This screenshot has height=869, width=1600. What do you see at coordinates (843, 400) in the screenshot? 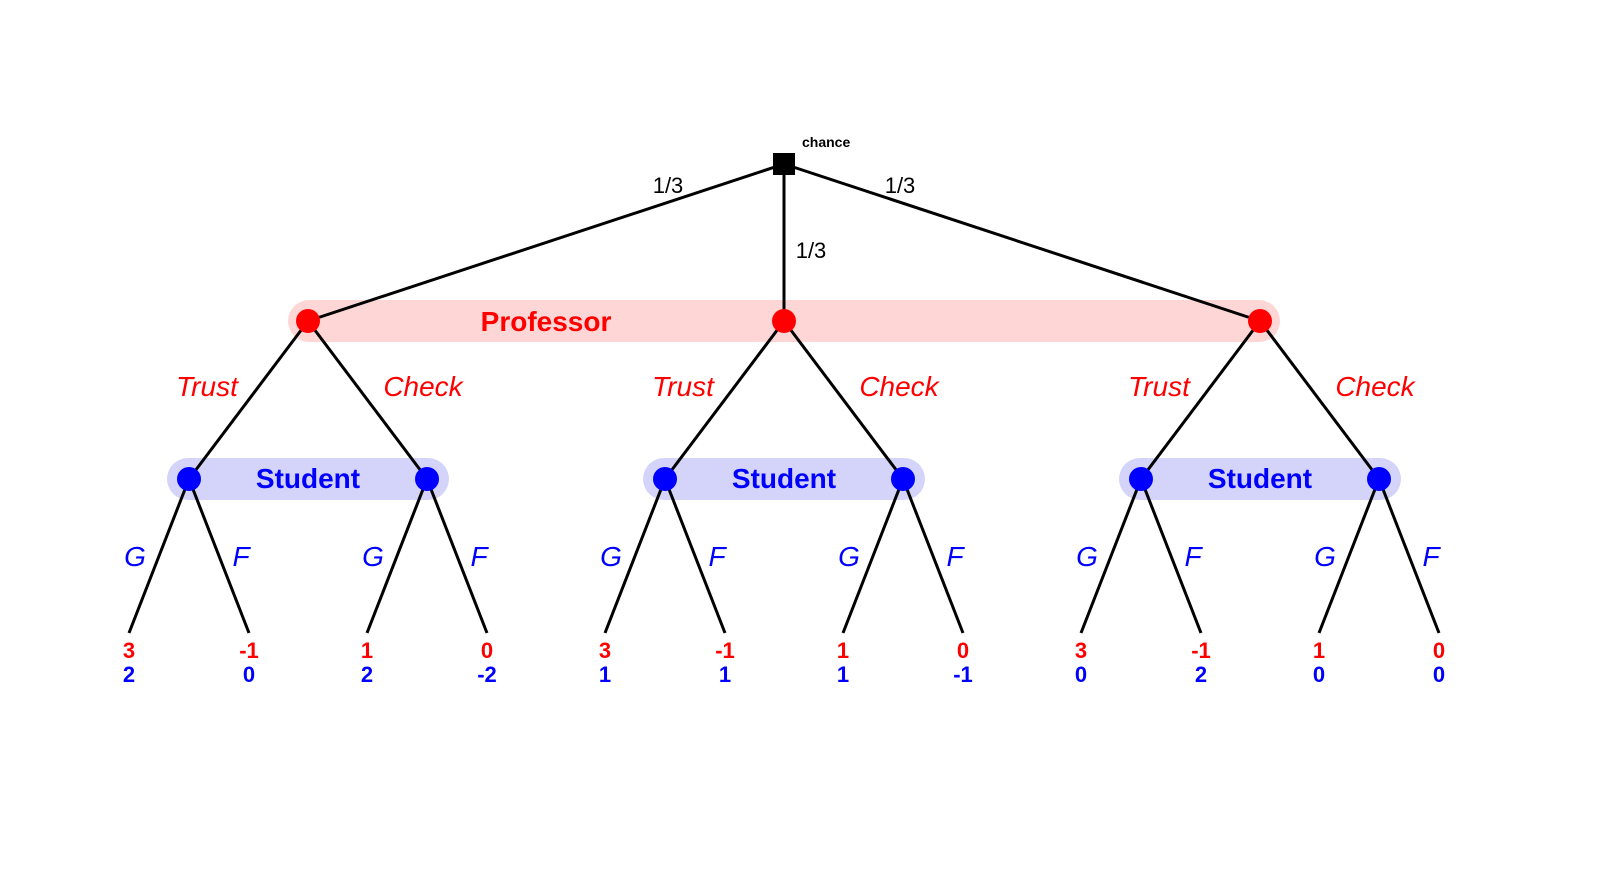
I see `professor-edge-2-check` at bounding box center [843, 400].